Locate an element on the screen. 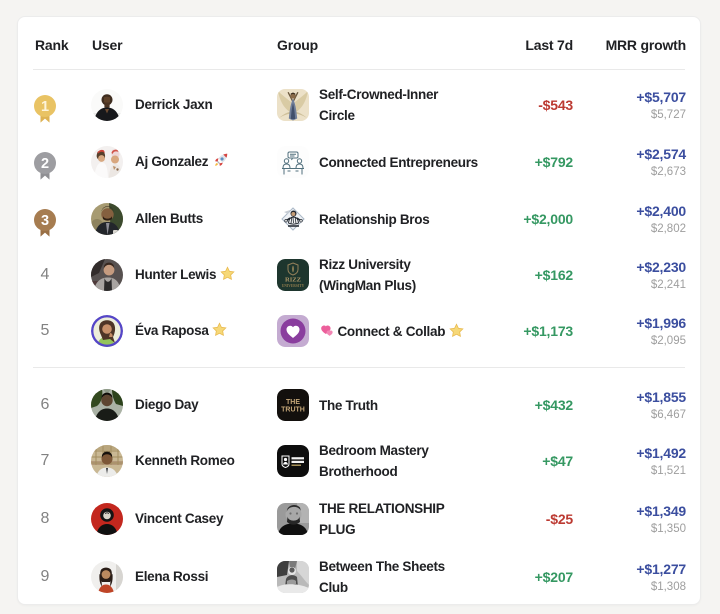  svg-text: 1 is located at coordinates (45, 107).